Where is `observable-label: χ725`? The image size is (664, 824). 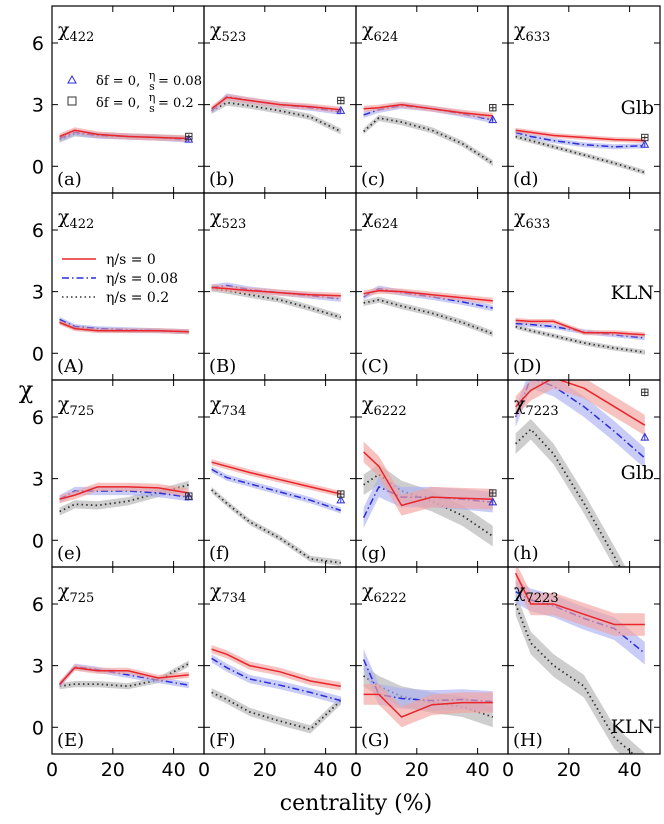 observable-label: χ725 is located at coordinates (76, 593).